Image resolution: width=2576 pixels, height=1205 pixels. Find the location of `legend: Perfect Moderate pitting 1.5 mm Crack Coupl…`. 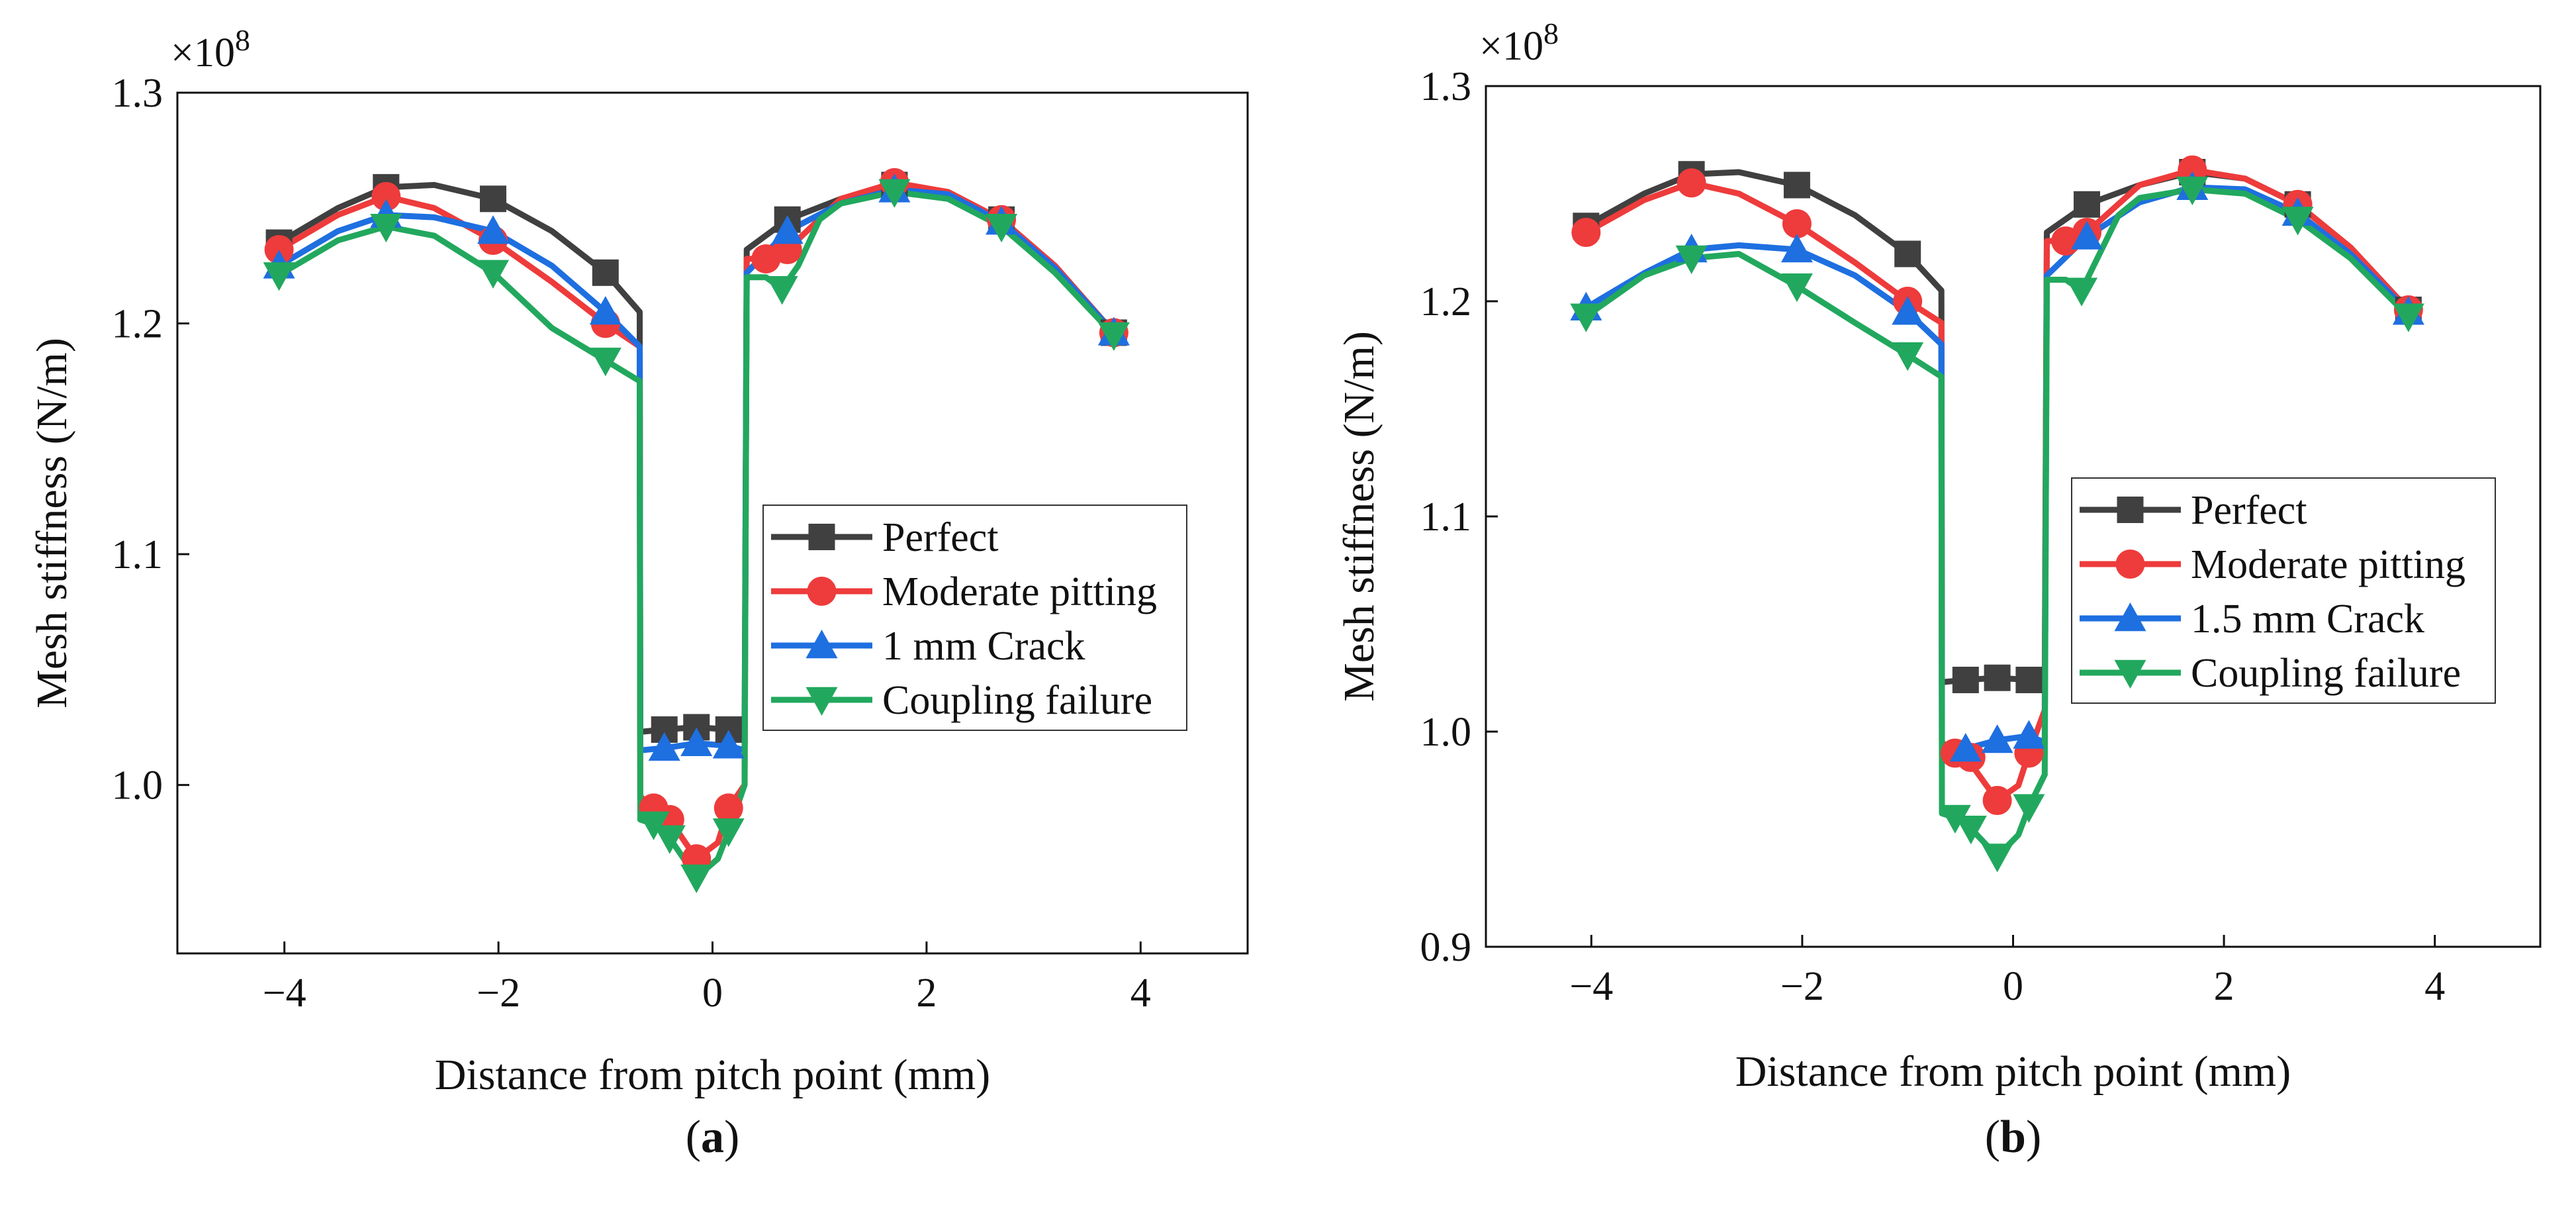

legend: Perfect Moderate pitting 1.5 mm Crack Coupl… is located at coordinates (2283, 590).